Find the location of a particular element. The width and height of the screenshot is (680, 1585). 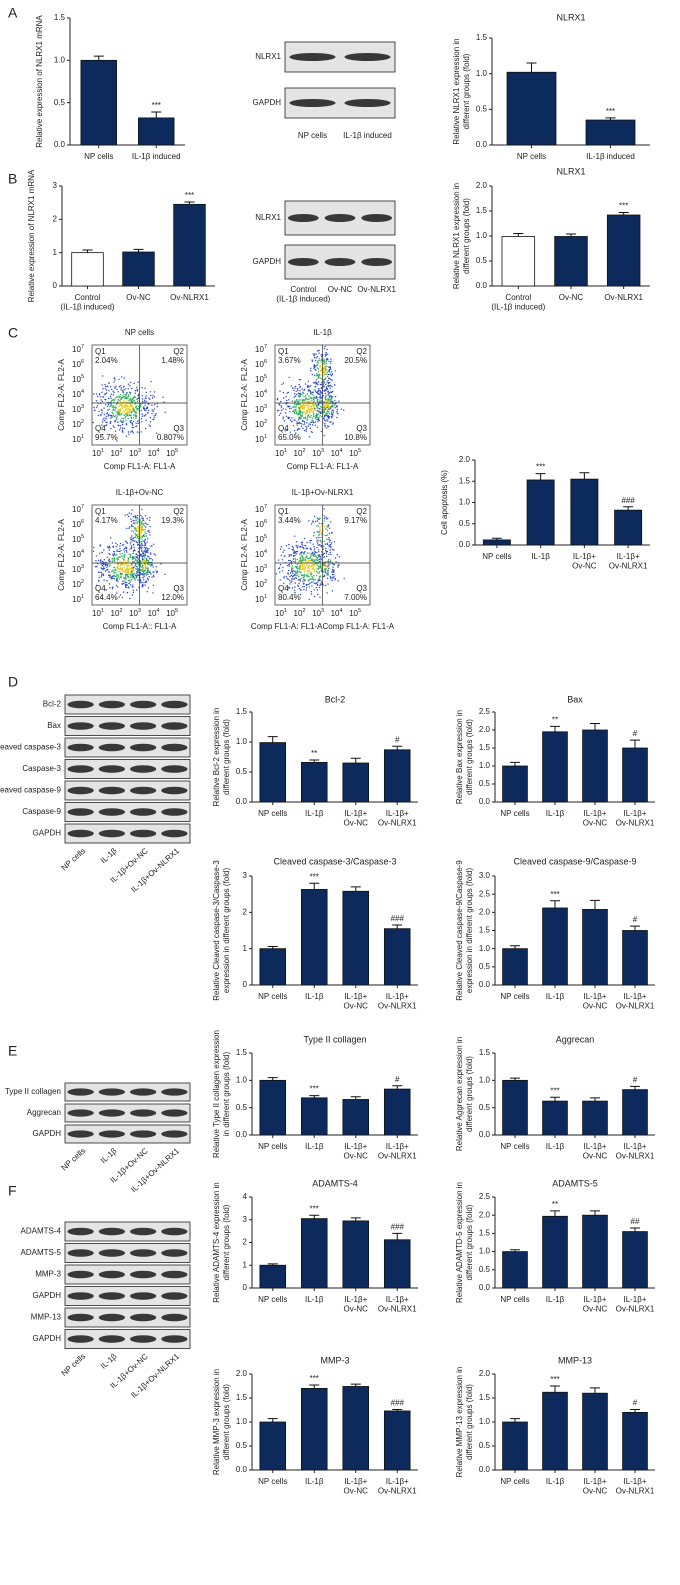

x-tick-label-line: IL-1β is located at coordinates (555, 1299).